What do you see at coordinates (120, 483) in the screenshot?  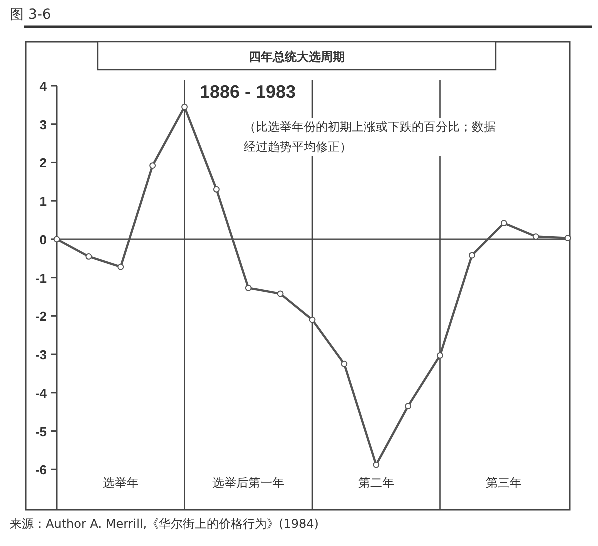 I see `x-tick-label: 选举年` at bounding box center [120, 483].